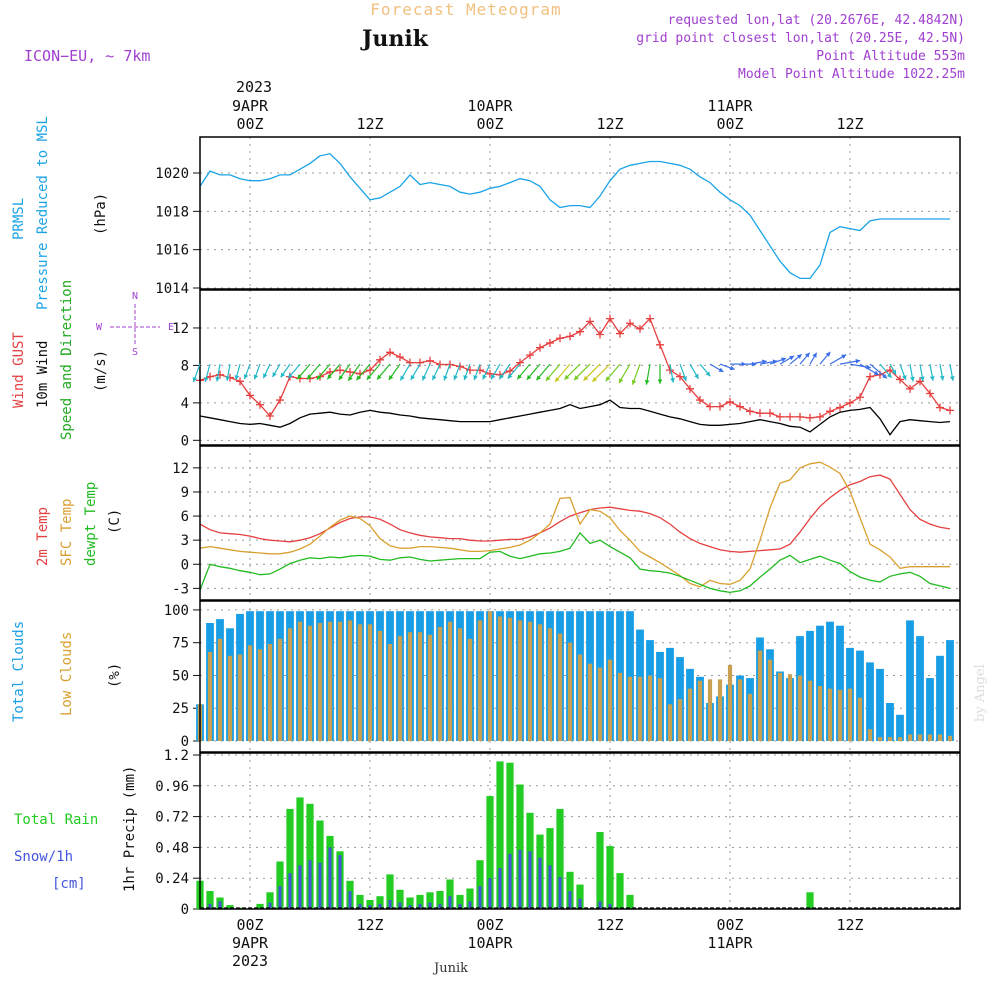 The image size is (1000, 1000). I want to click on top-axis-label: 12Z, so click(609, 124).